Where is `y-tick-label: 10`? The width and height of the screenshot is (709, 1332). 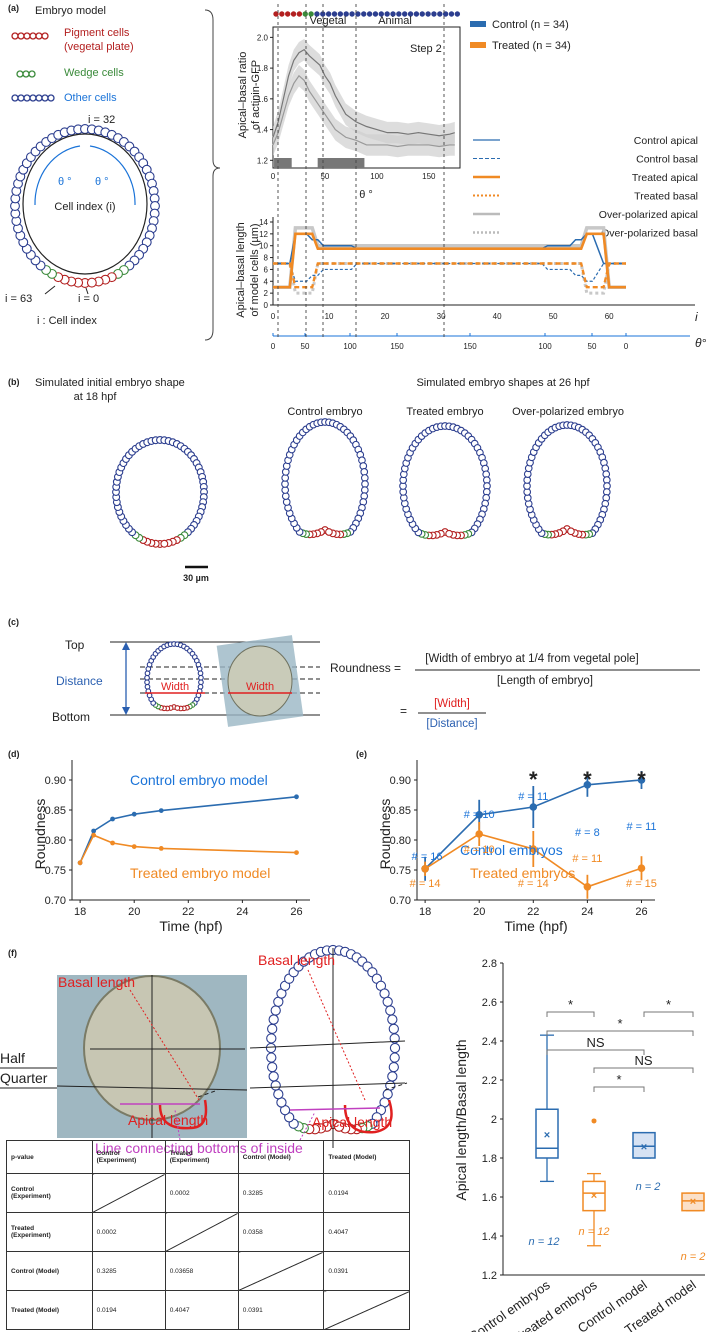
y-tick-label: 10 is located at coordinates (263, 246).